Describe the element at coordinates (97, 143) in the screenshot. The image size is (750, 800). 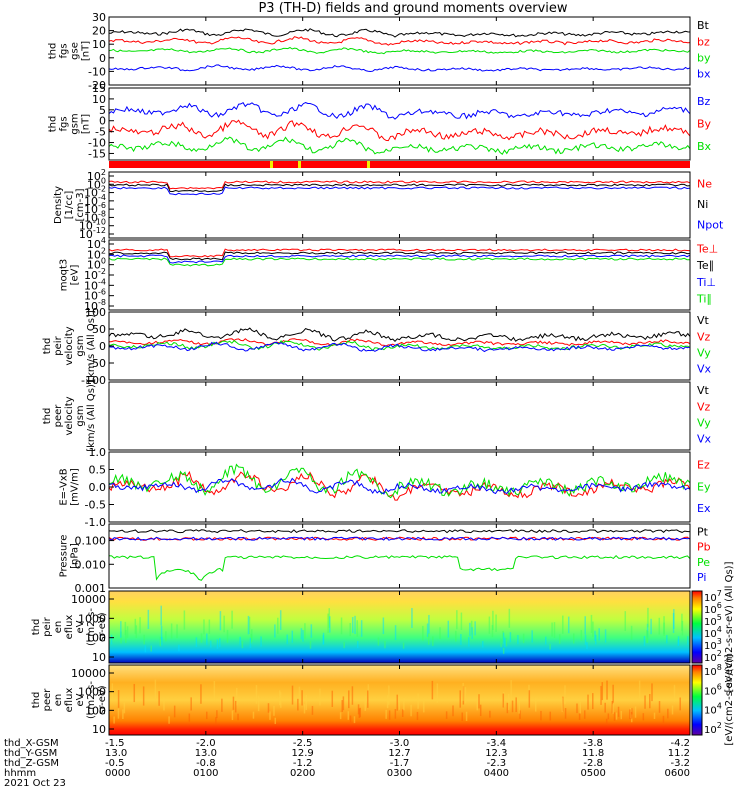
I see `fgs_gsm-ytick-label-5: -10` at that location.